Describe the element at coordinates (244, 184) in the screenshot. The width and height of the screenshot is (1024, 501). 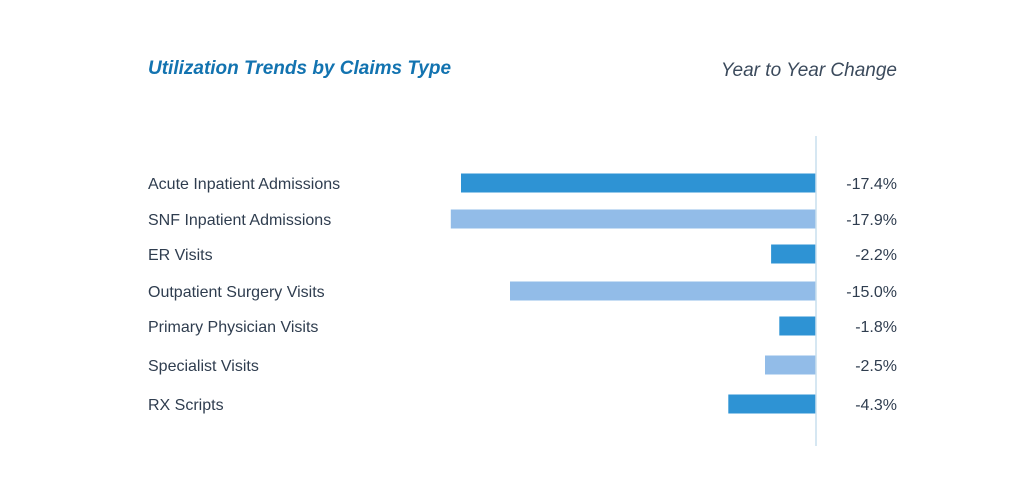
I see `category-label: Acute Inpatient Admissions` at that location.